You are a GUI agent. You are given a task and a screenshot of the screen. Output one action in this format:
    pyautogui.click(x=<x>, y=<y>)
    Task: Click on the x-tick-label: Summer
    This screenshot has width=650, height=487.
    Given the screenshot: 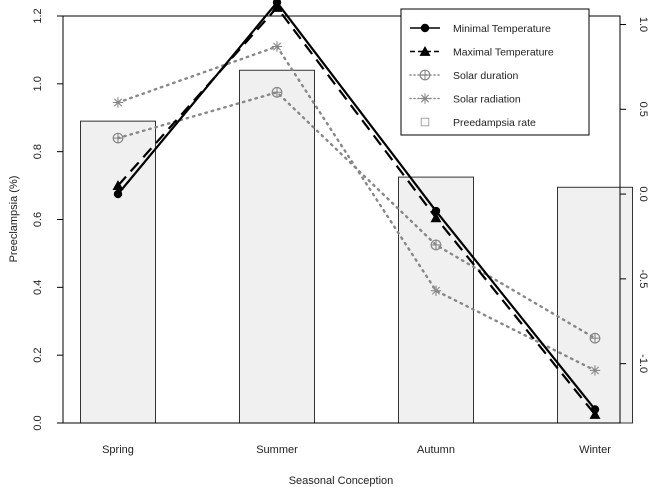 What is the action you would take?
    pyautogui.click(x=277, y=450)
    